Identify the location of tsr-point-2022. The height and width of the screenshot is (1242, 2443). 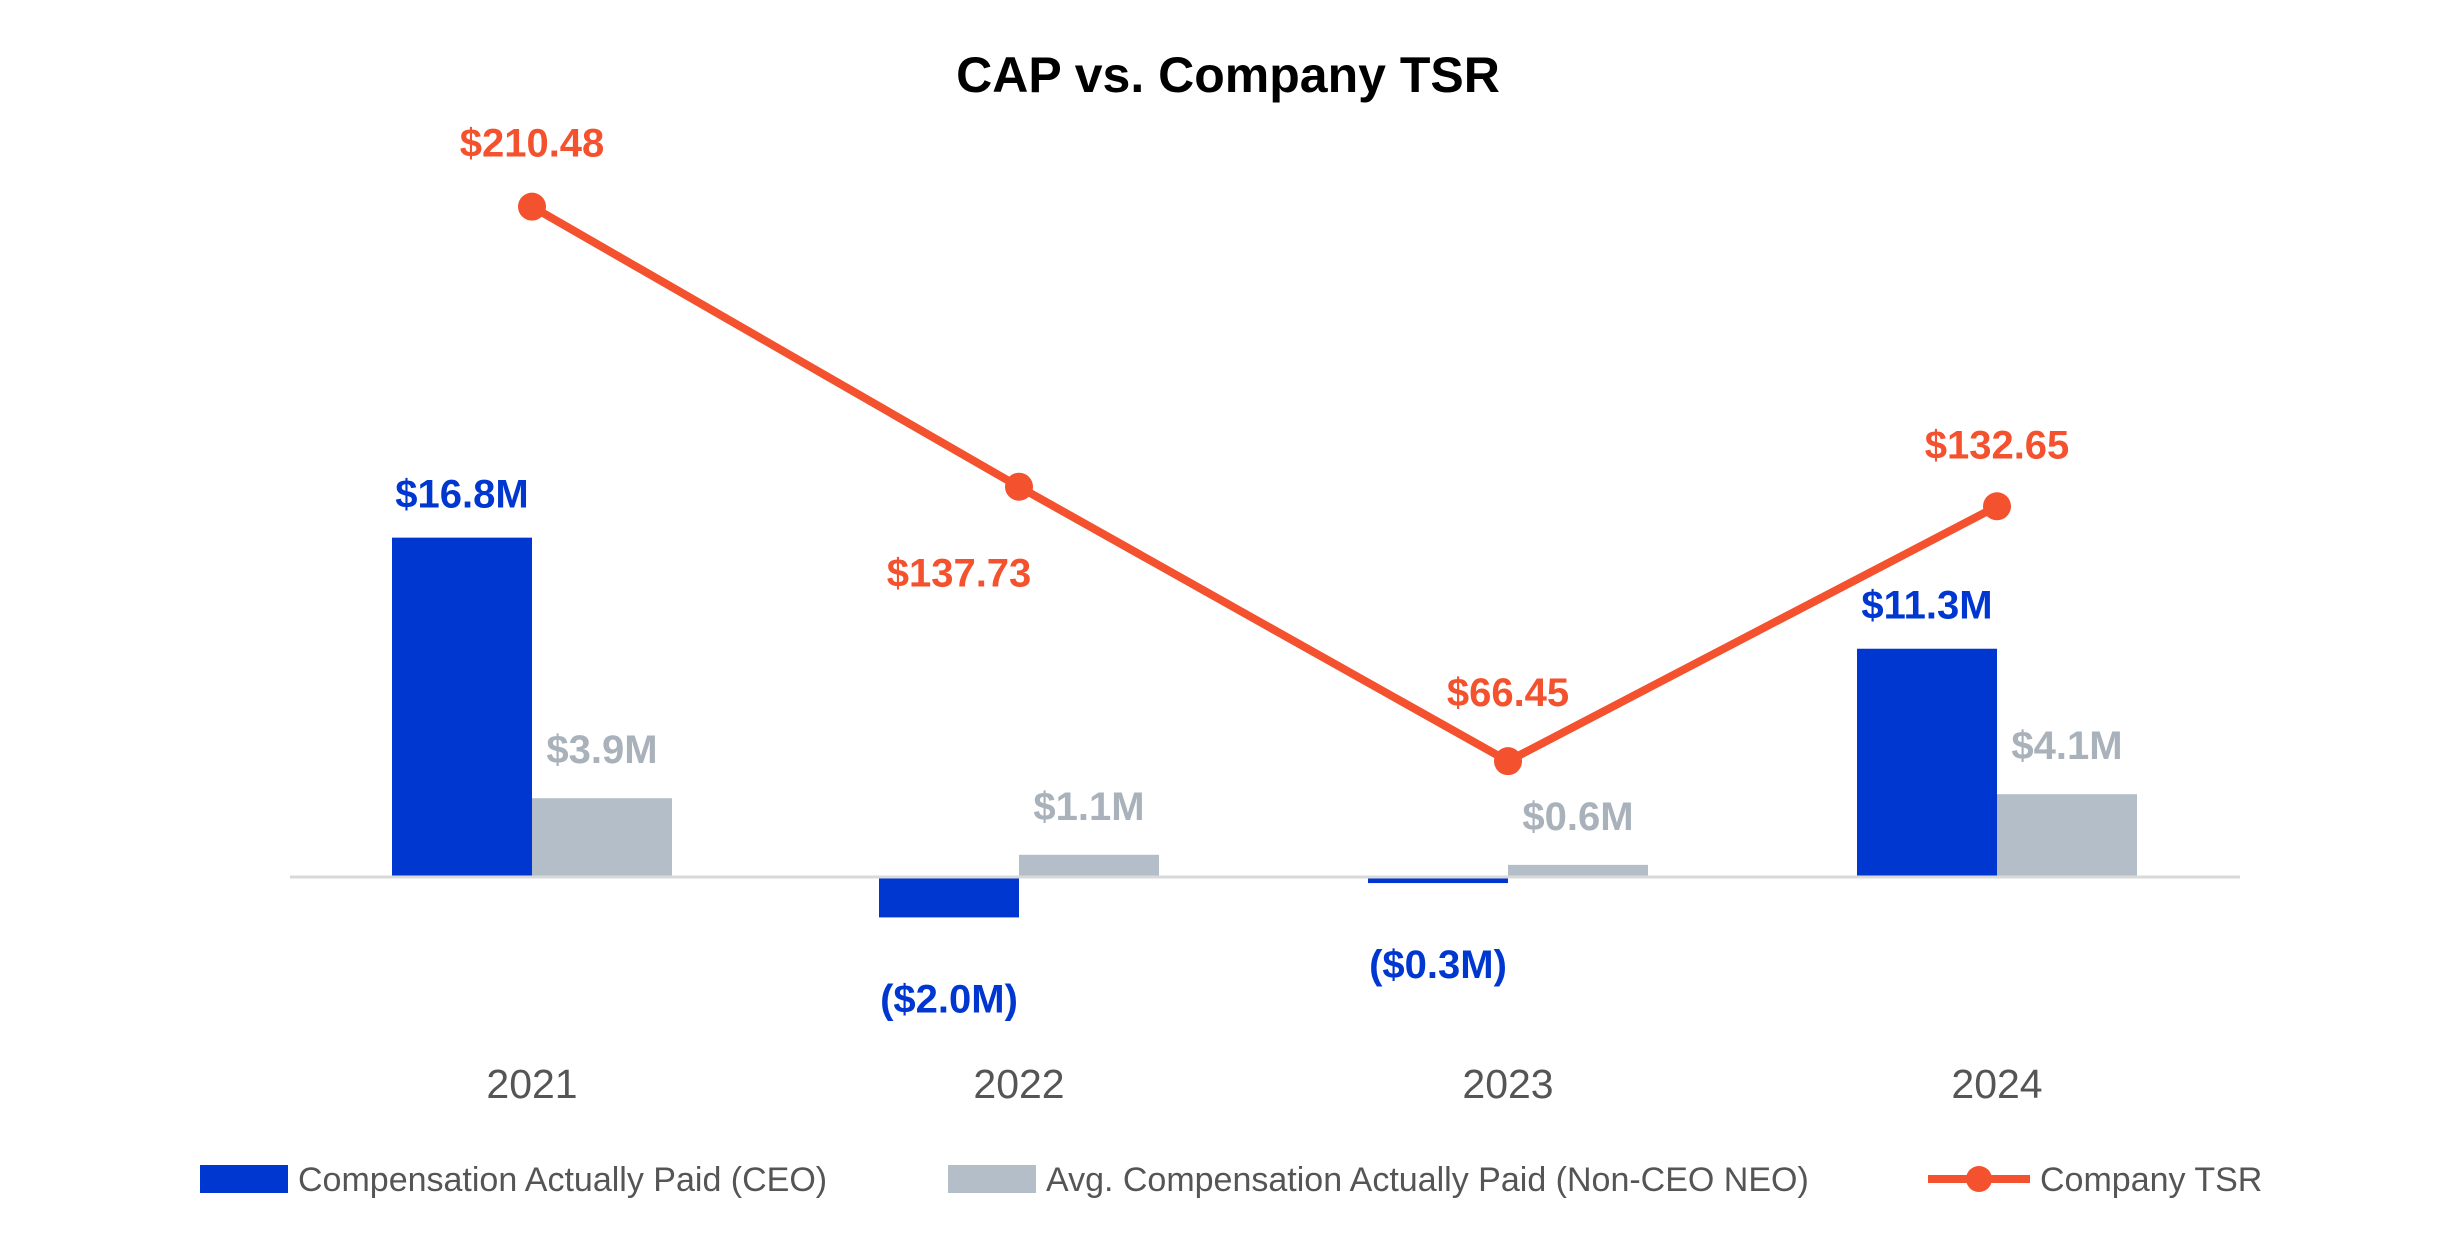
(1019, 486).